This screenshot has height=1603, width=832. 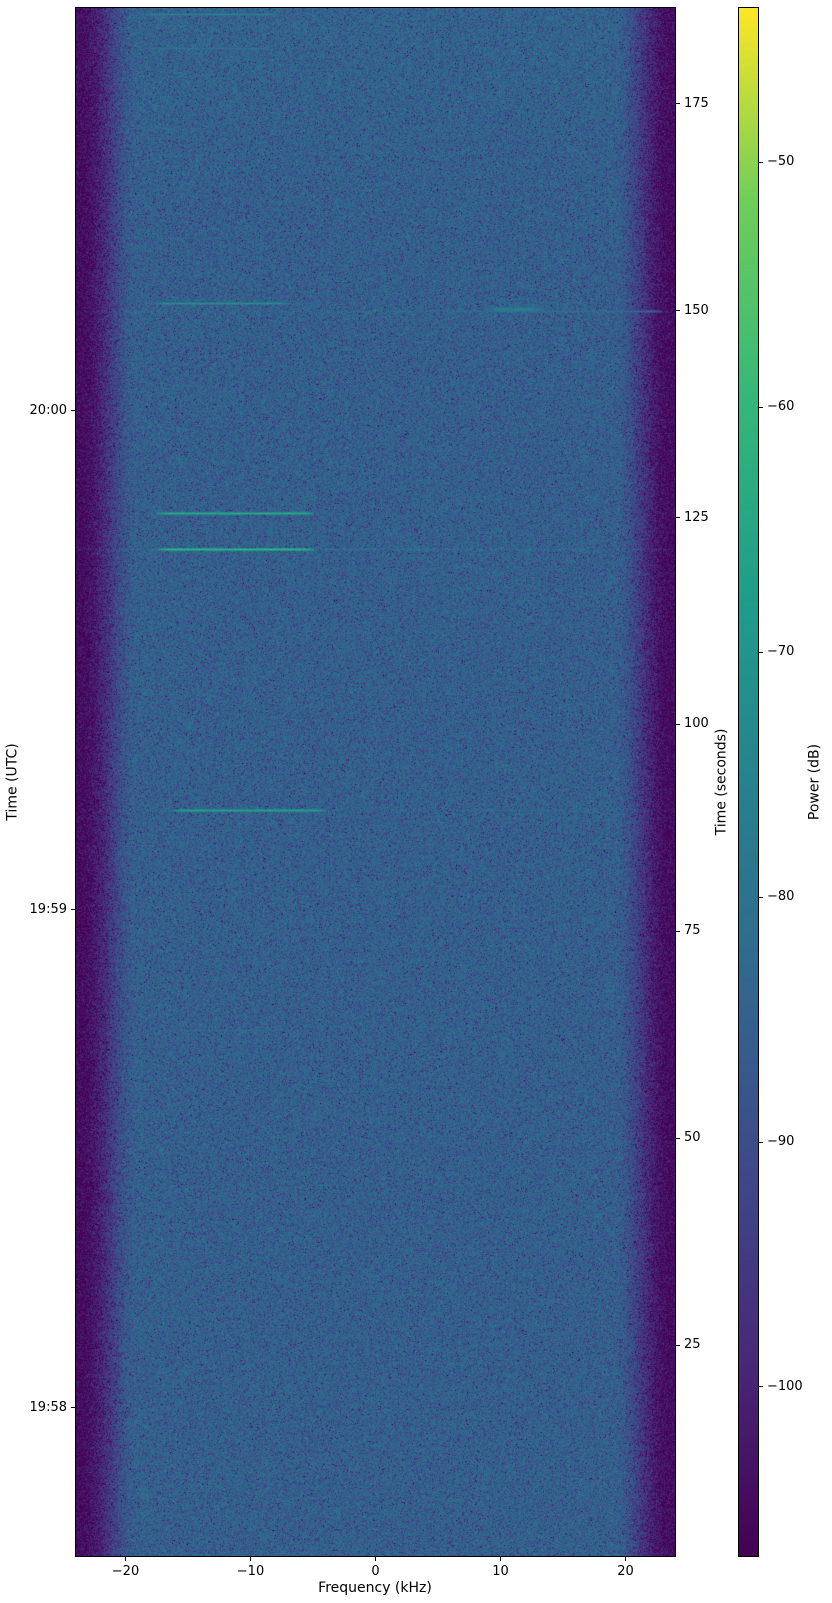 I want to click on y-tick-label-utc: 20:00, so click(x=48, y=410).